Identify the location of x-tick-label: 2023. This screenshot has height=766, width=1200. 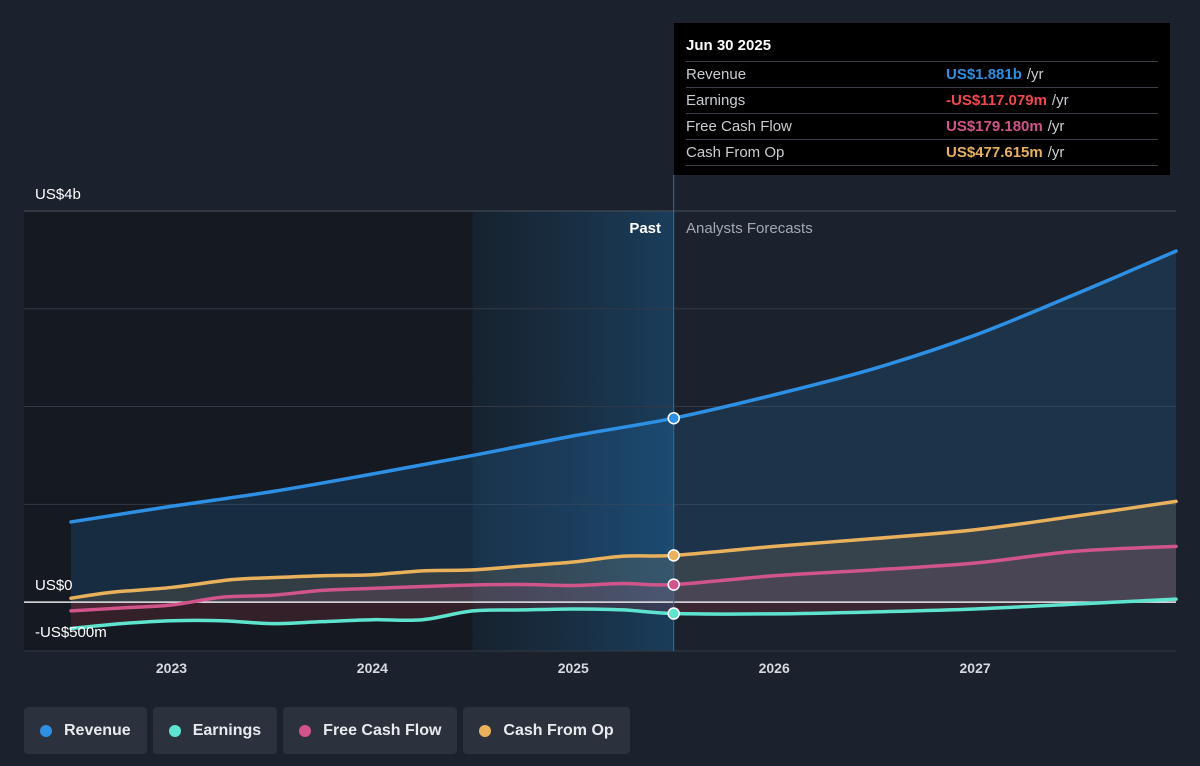
(171, 668).